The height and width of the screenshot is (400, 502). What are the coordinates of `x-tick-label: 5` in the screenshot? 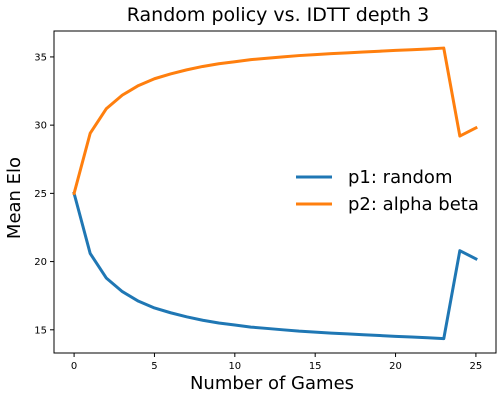 It's located at (154, 366).